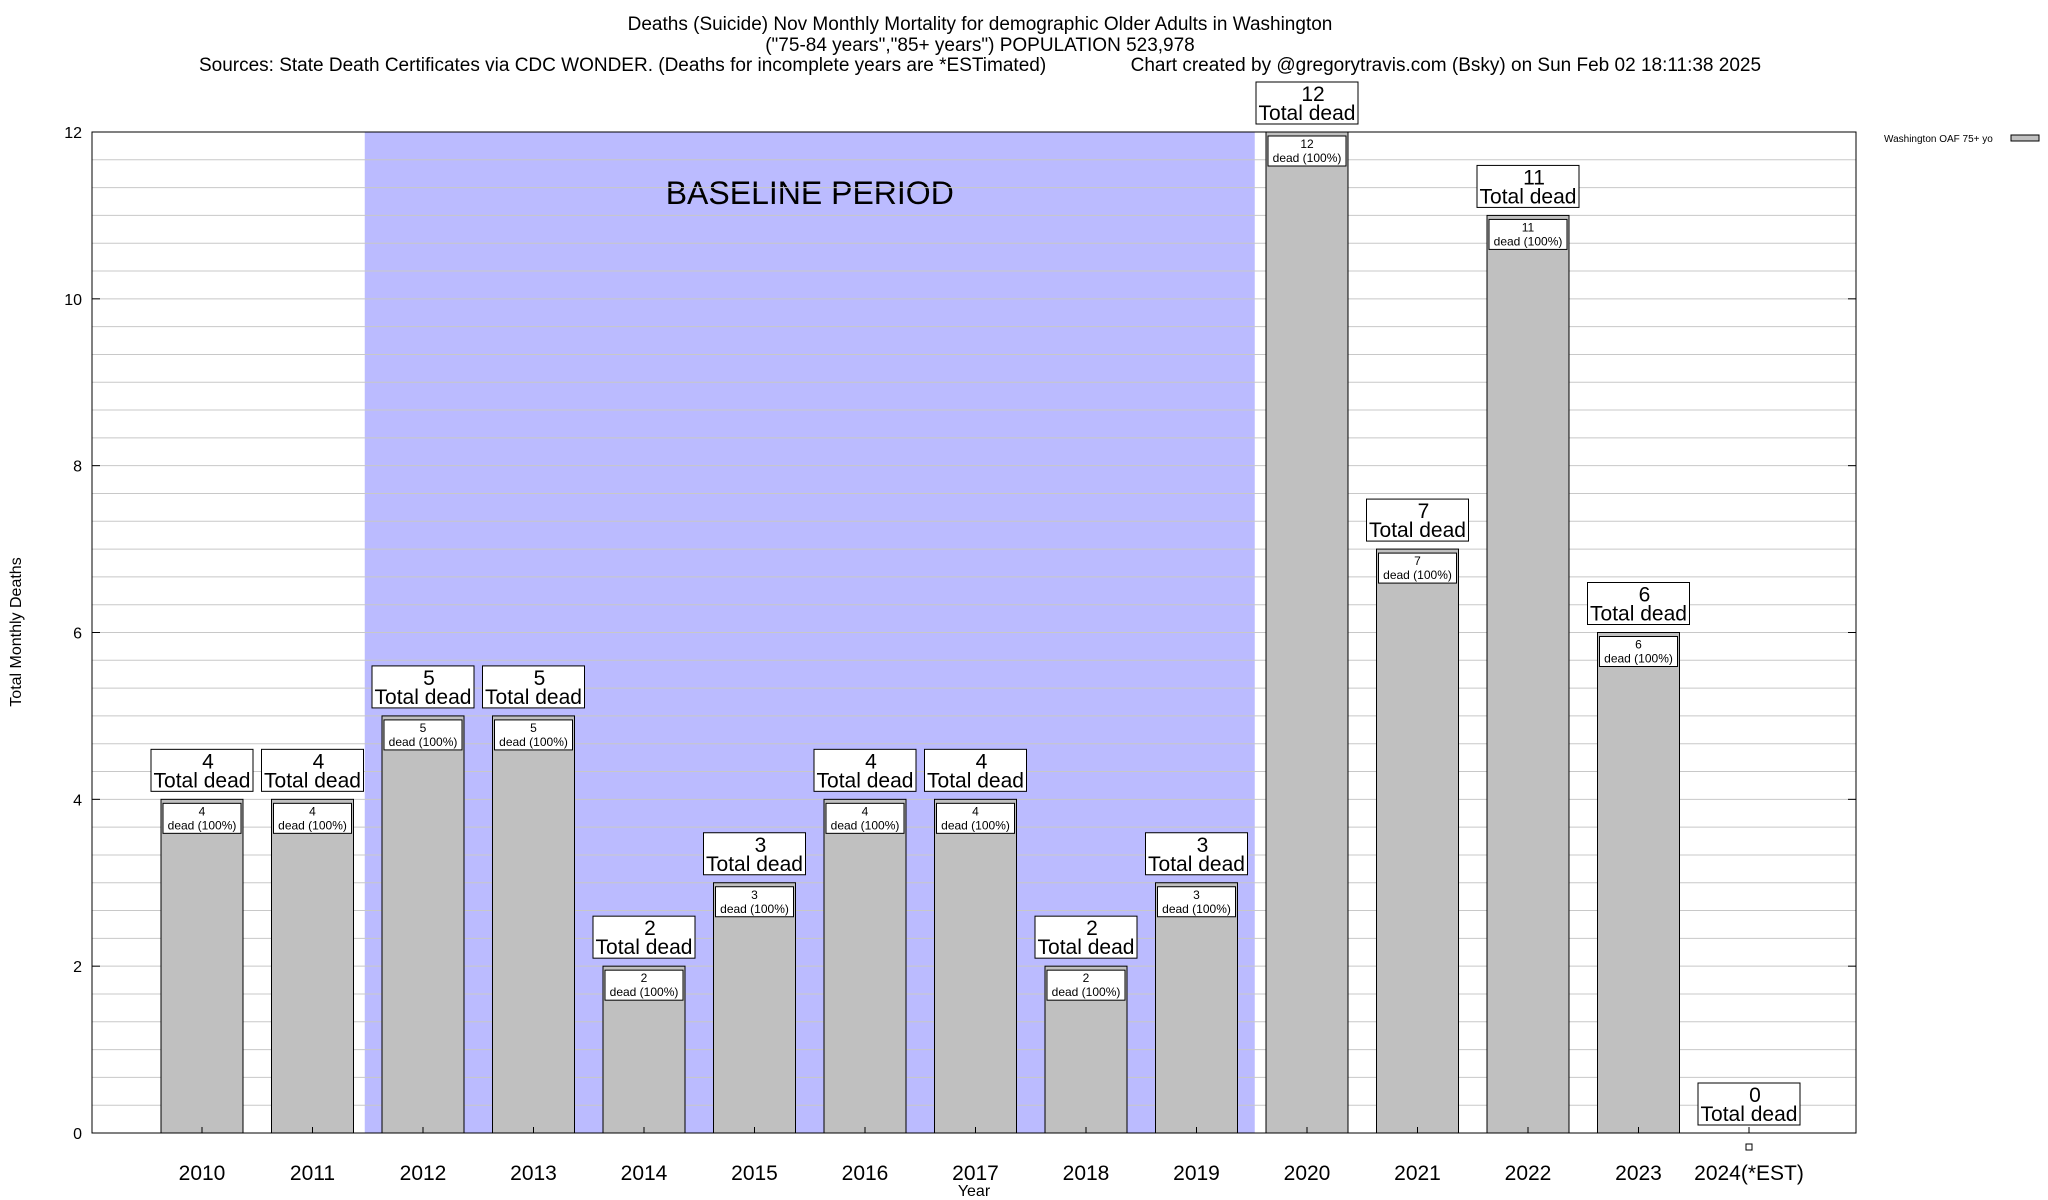 The height and width of the screenshot is (1200, 2048). I want to click on x-tick-label: 2018, so click(1086, 1173).